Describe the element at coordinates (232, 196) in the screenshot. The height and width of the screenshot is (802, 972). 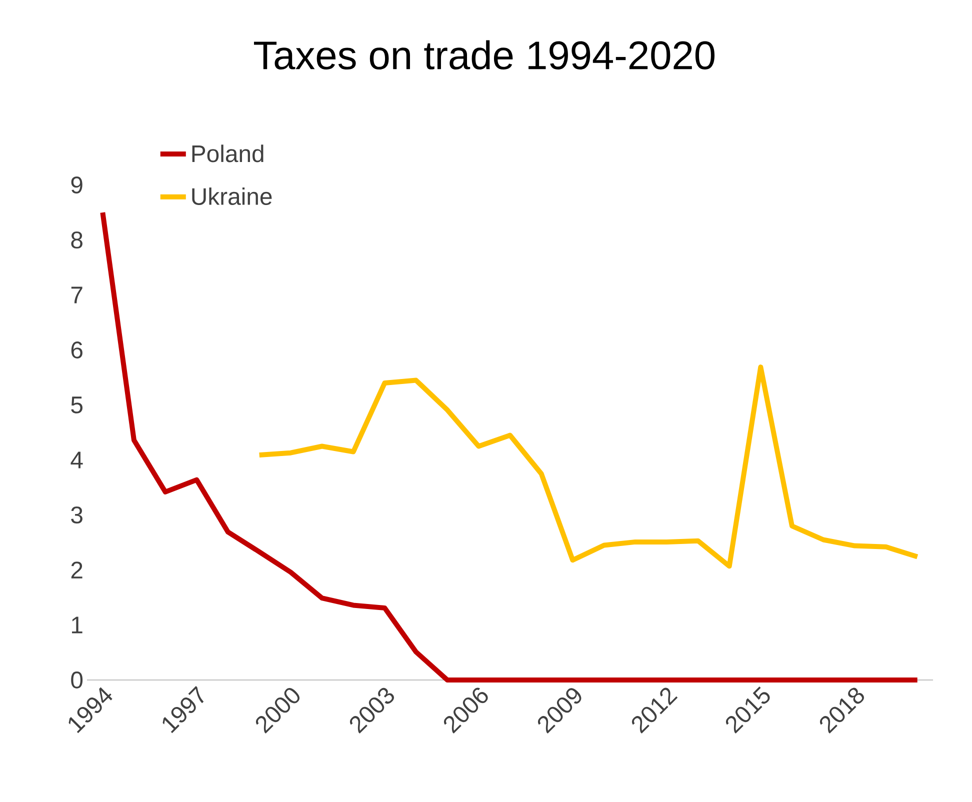
I see `legend-label: Ukraine` at that location.